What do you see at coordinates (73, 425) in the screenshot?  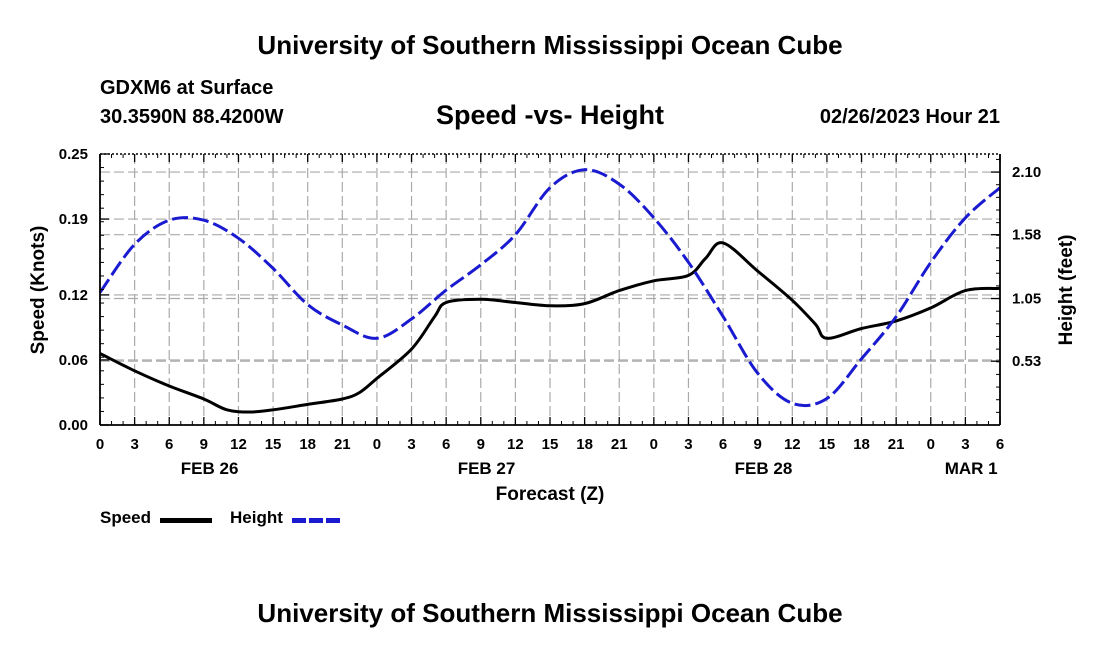 I see `y-tick-label: 0.00` at bounding box center [73, 425].